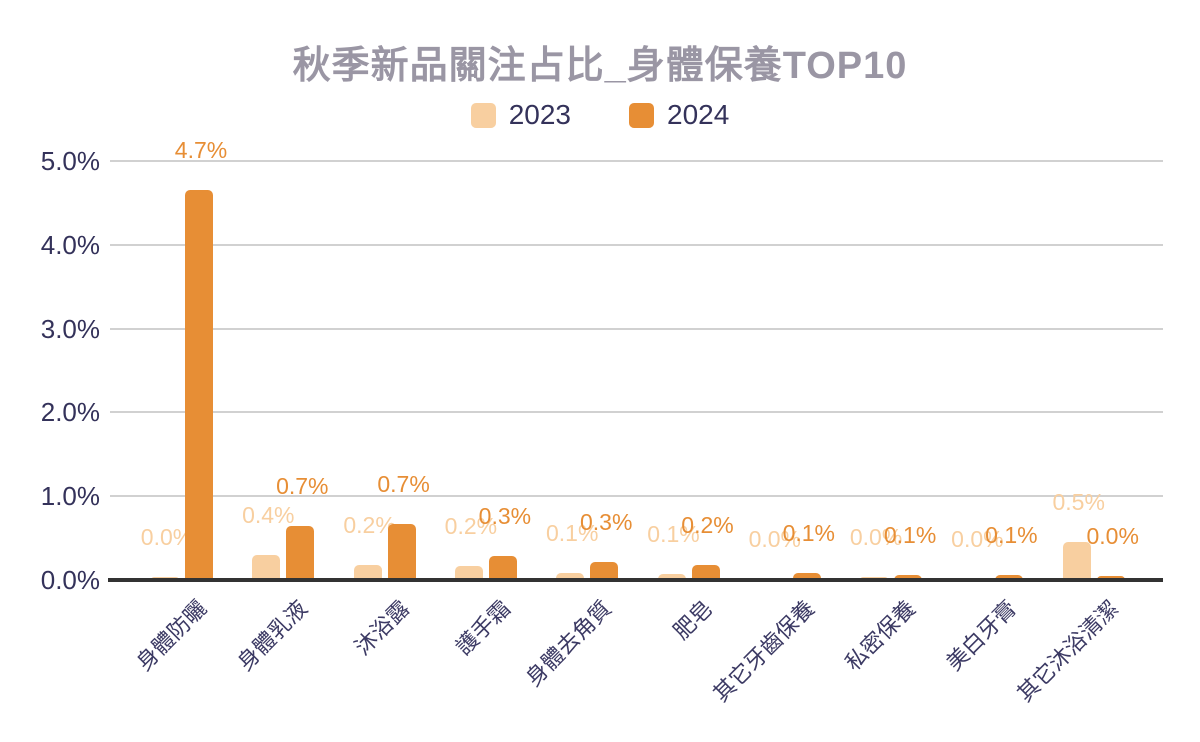 This screenshot has width=1200, height=742. What do you see at coordinates (483, 115) in the screenshot?
I see `legend-swatch-2023` at bounding box center [483, 115].